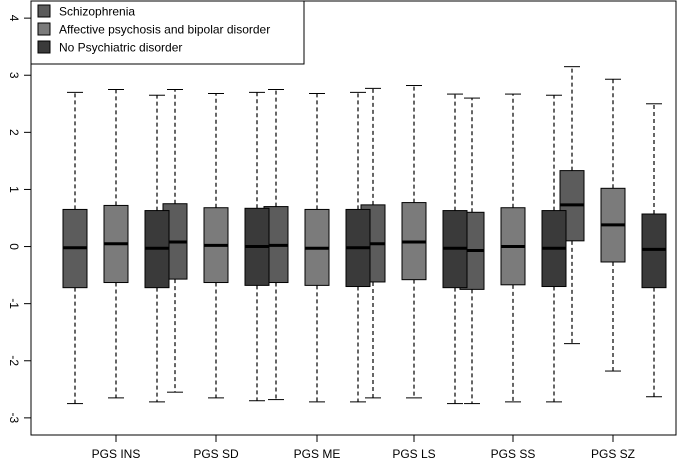 This screenshot has height=464, width=677. I want to click on y-tick-label--3: -3, so click(14, 418).